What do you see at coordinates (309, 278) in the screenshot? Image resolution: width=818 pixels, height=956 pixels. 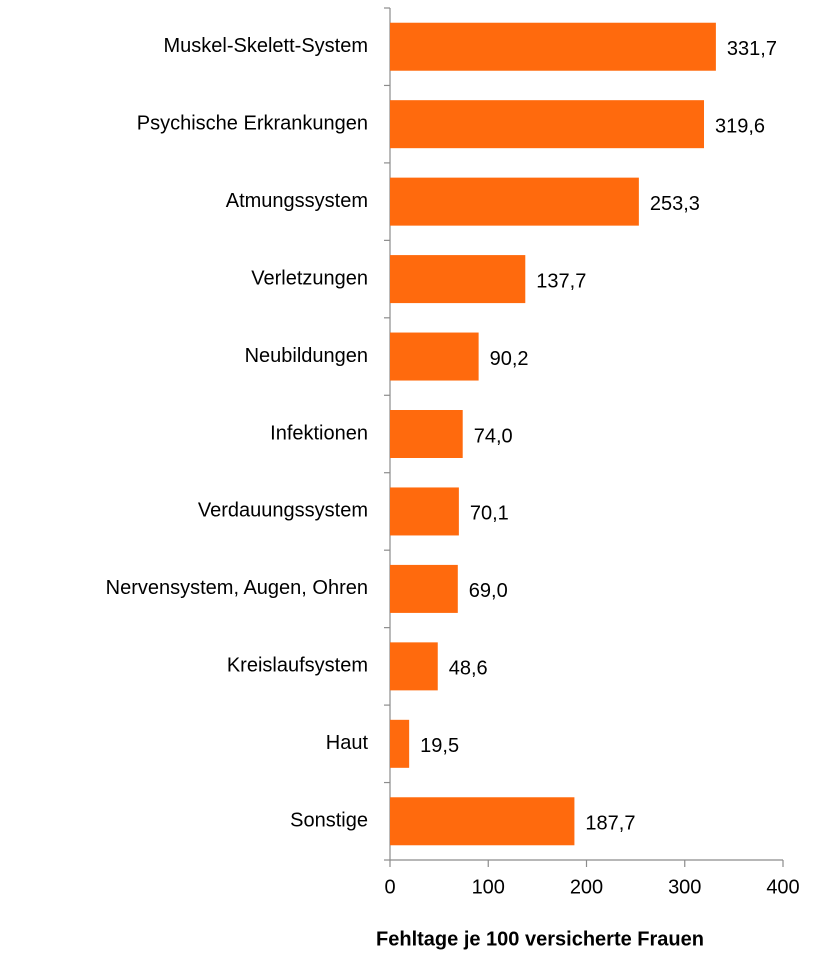 I see `y-tick-label: Verletzungen` at bounding box center [309, 278].